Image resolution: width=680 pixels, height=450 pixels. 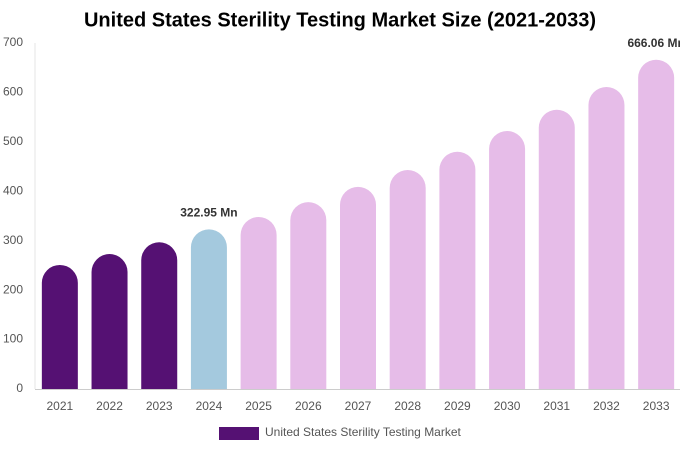 What do you see at coordinates (19, 388) in the screenshot?
I see `y-tick-label: 0` at bounding box center [19, 388].